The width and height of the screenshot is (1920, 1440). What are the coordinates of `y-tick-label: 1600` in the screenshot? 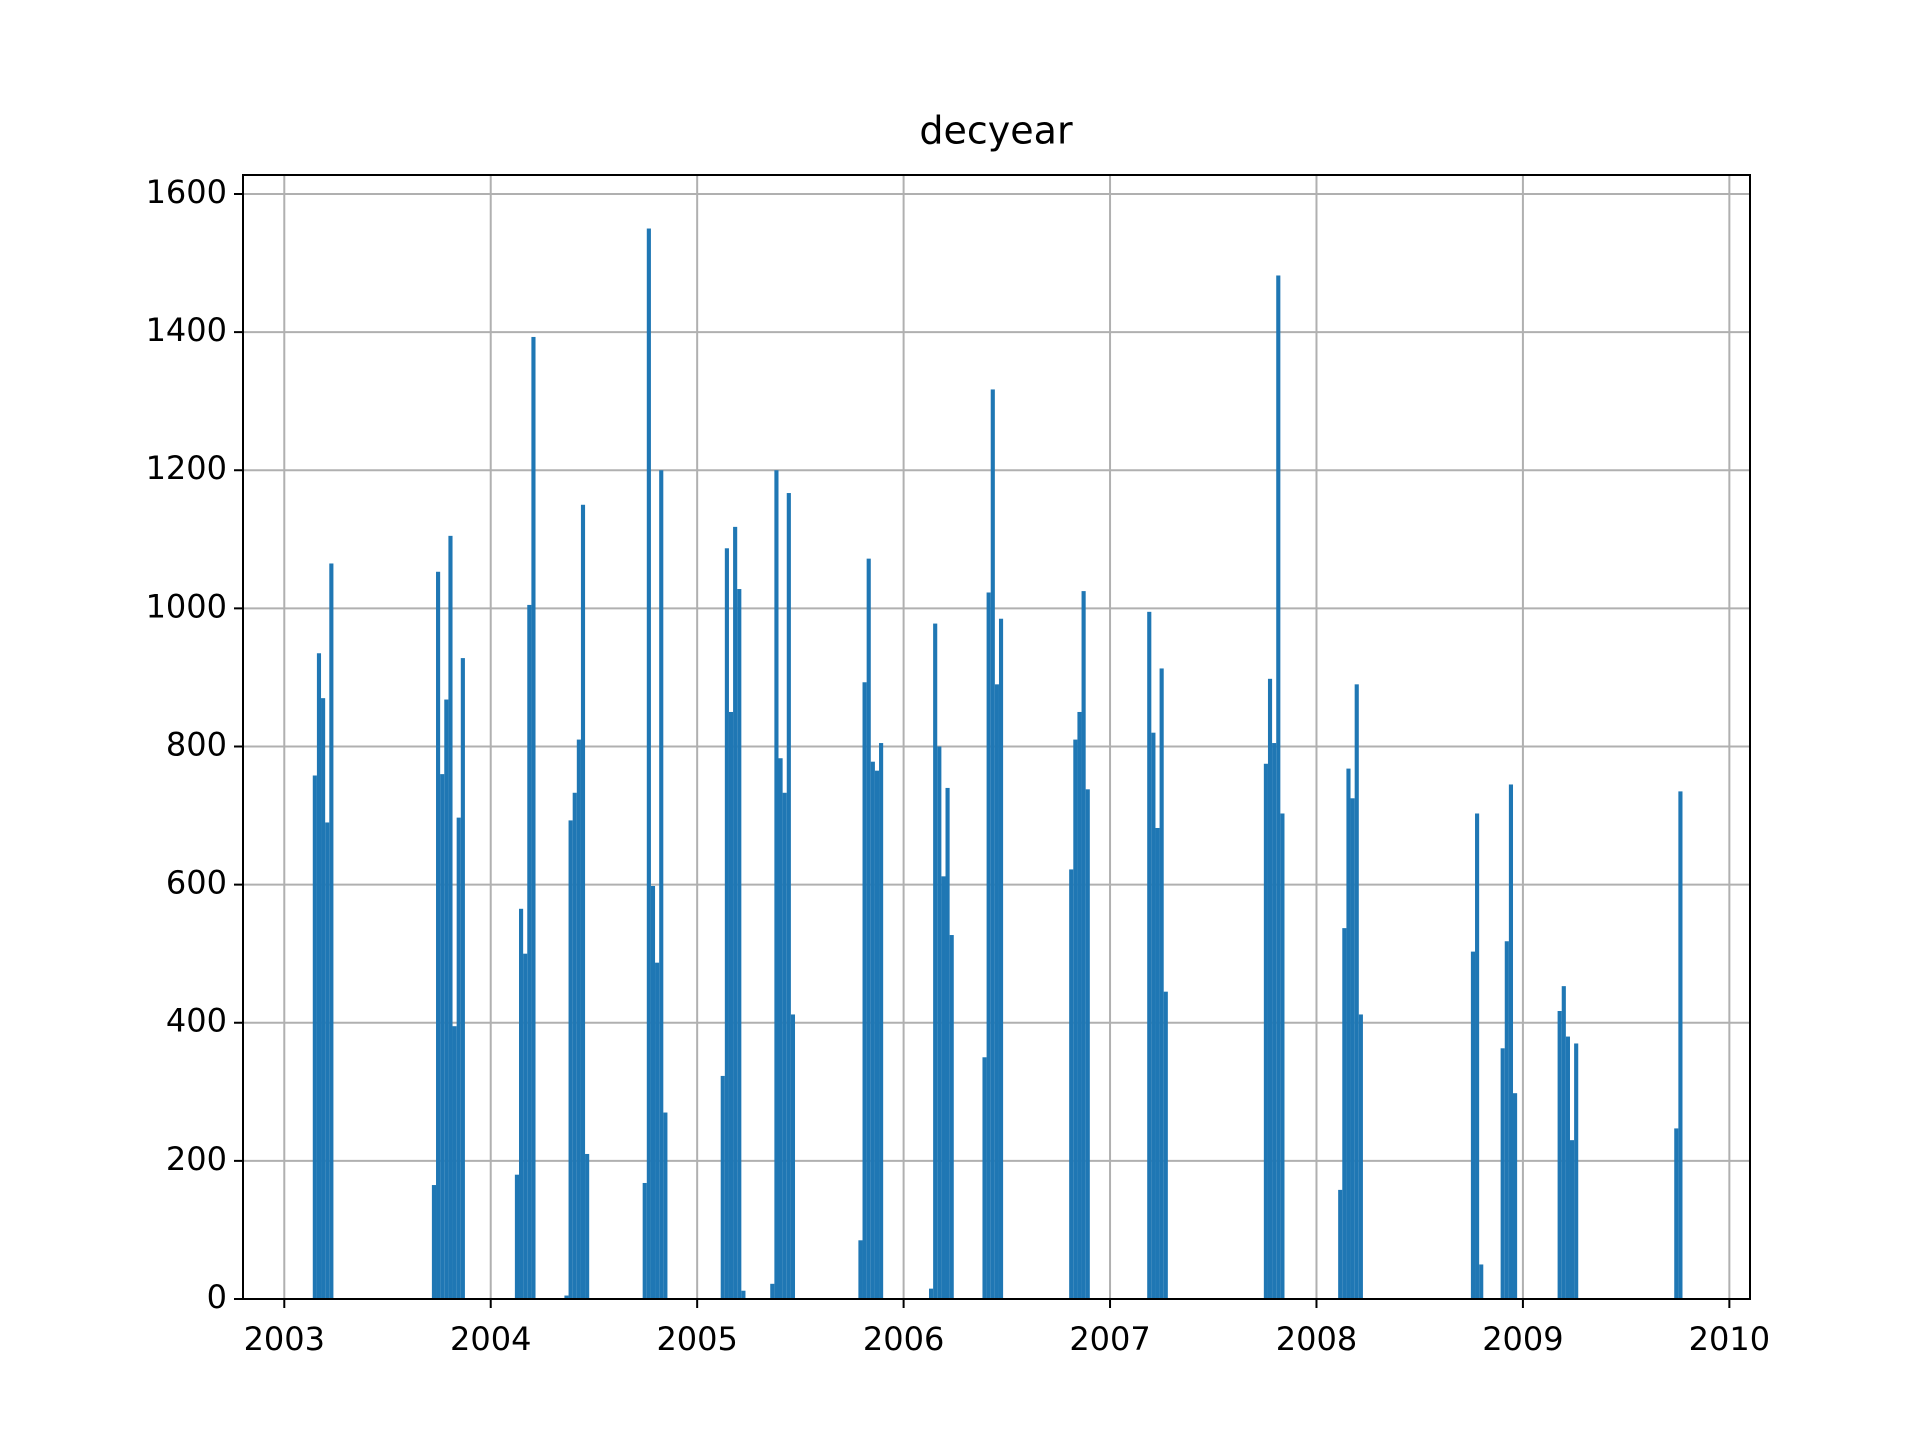 It's located at (186, 192).